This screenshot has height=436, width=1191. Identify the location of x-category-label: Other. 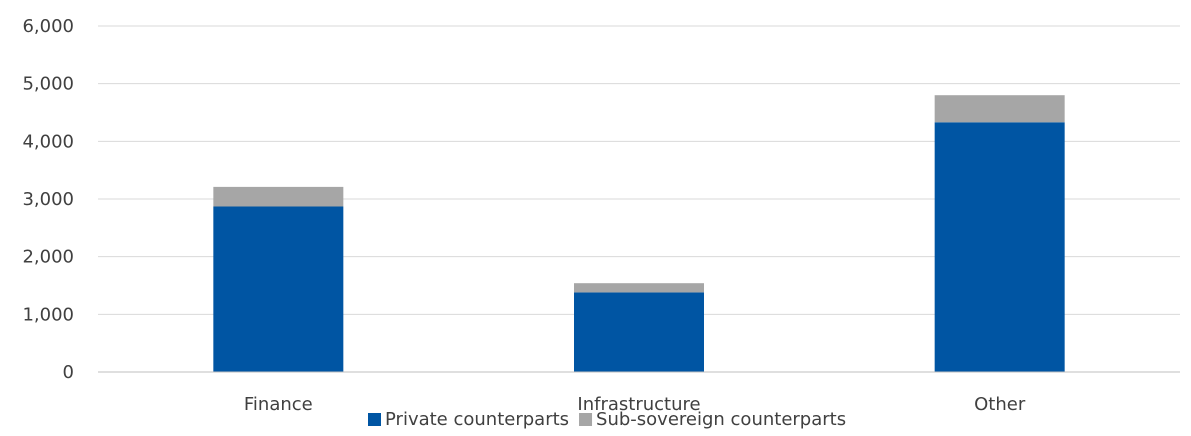
(1000, 404).